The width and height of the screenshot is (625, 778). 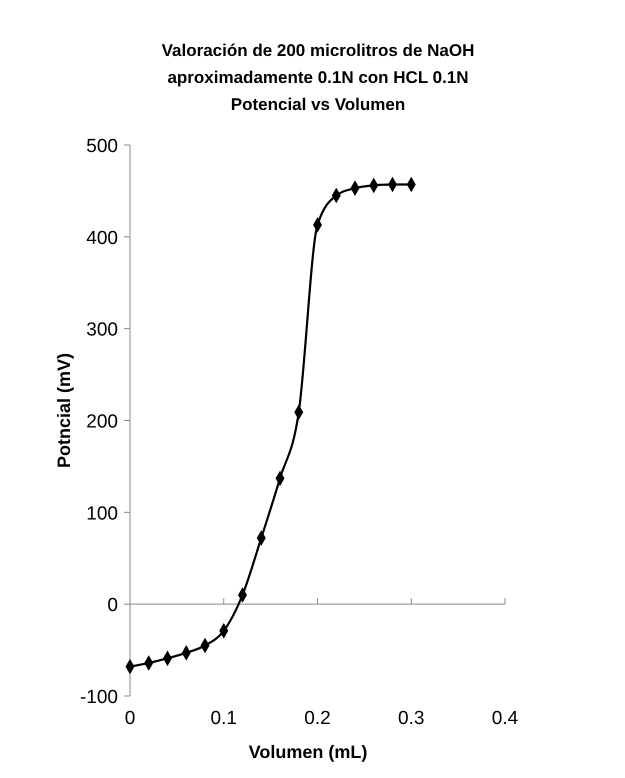 I want to click on x-tick-label: 0, so click(x=130, y=718).